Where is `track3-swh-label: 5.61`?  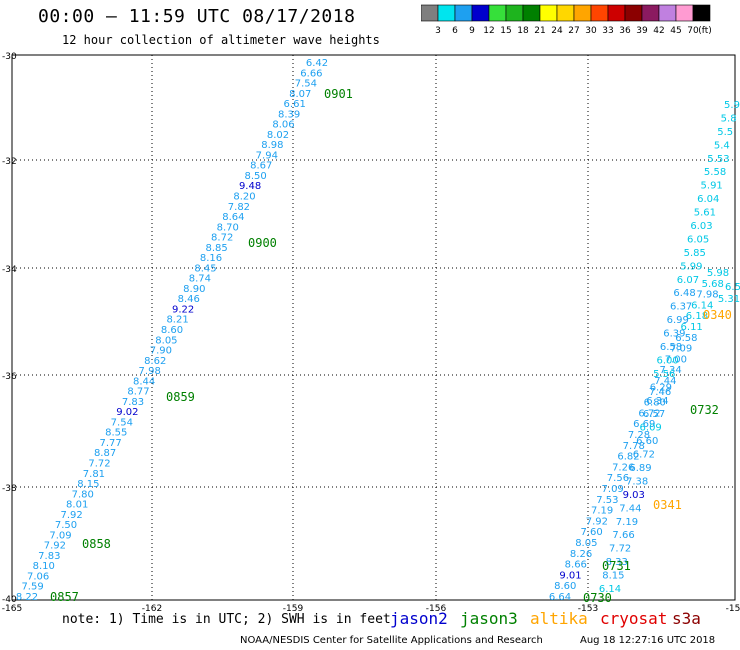
track3-swh-label: 5.61 is located at coordinates (705, 213).